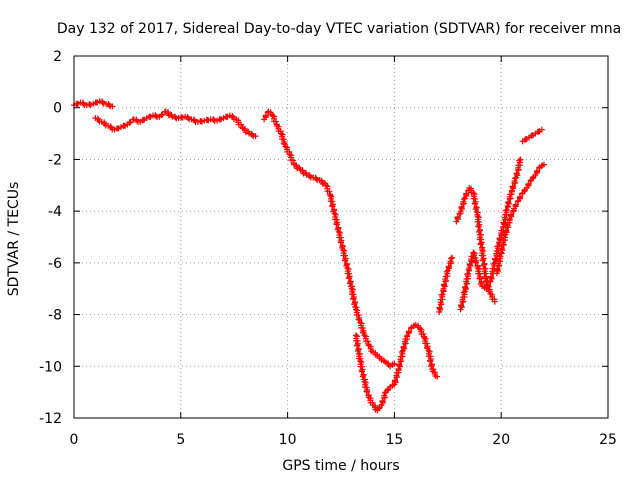 The image size is (640, 480). Describe the element at coordinates (50, 367) in the screenshot. I see `y-tick-label: -10` at that location.